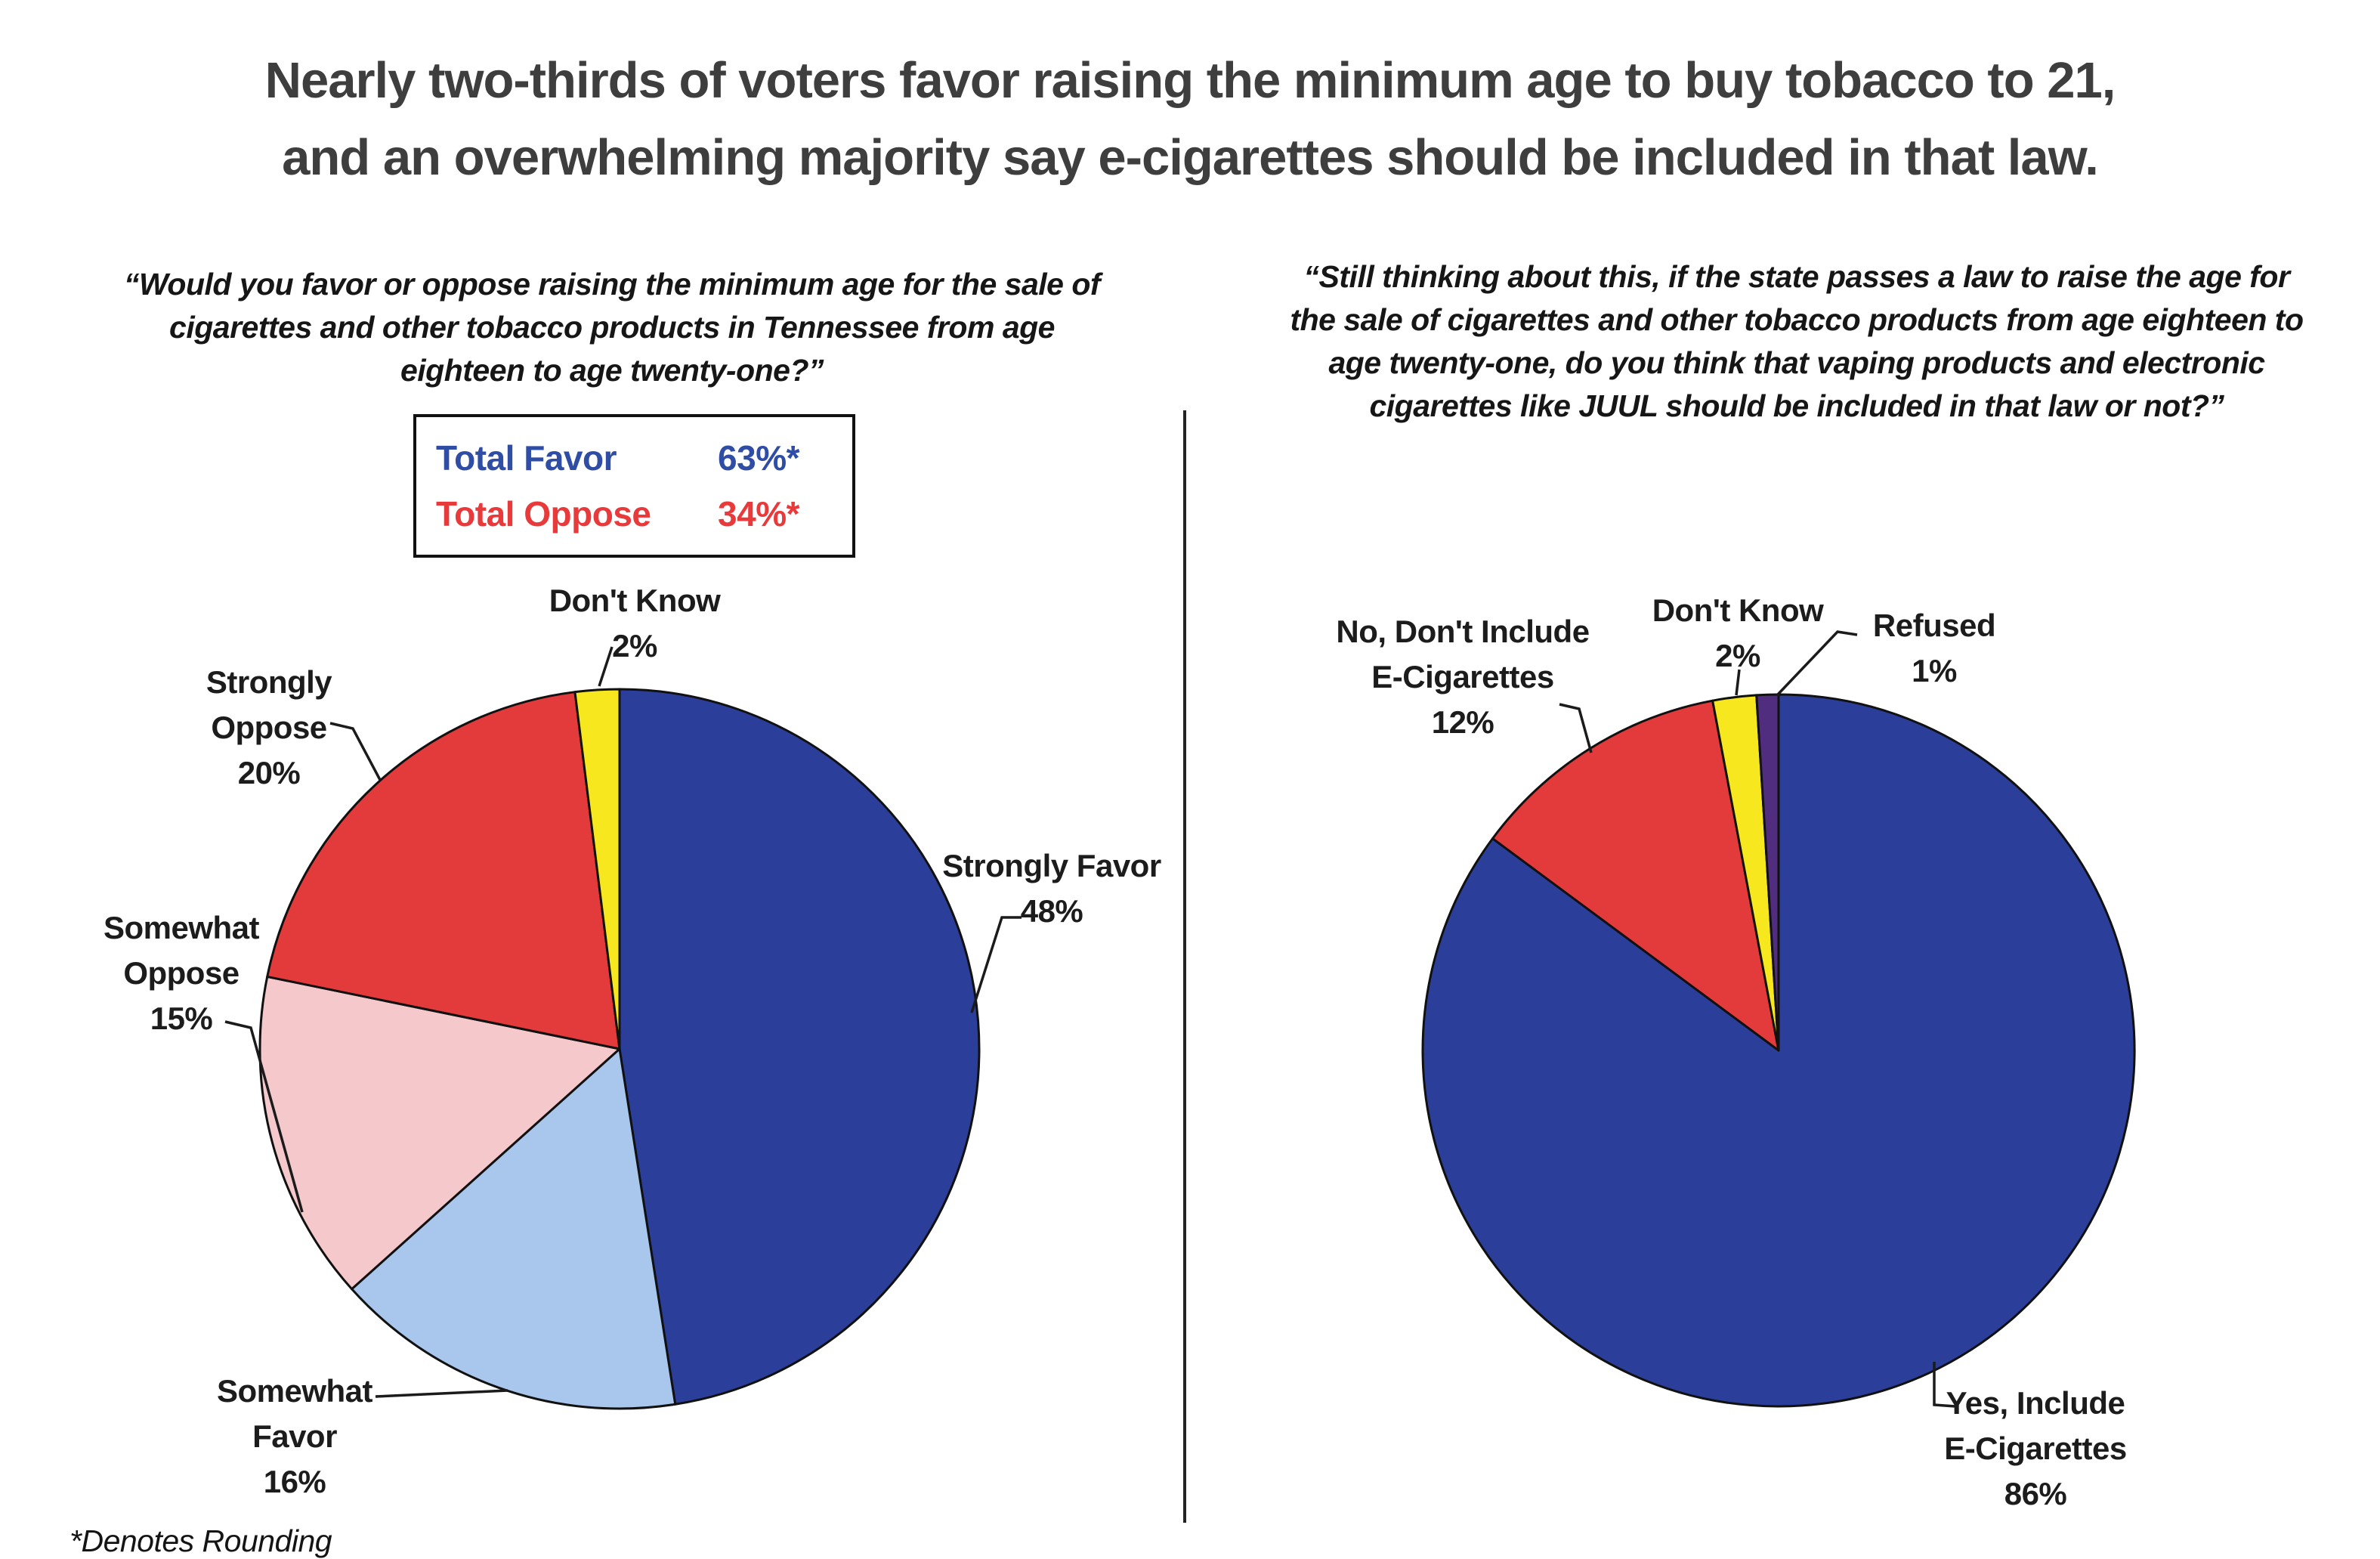 Image resolution: width=2380 pixels, height=1559 pixels. What do you see at coordinates (634, 486) in the screenshot?
I see `totals-summary-box: Total Favor 63%* Total Oppose 34%*` at bounding box center [634, 486].